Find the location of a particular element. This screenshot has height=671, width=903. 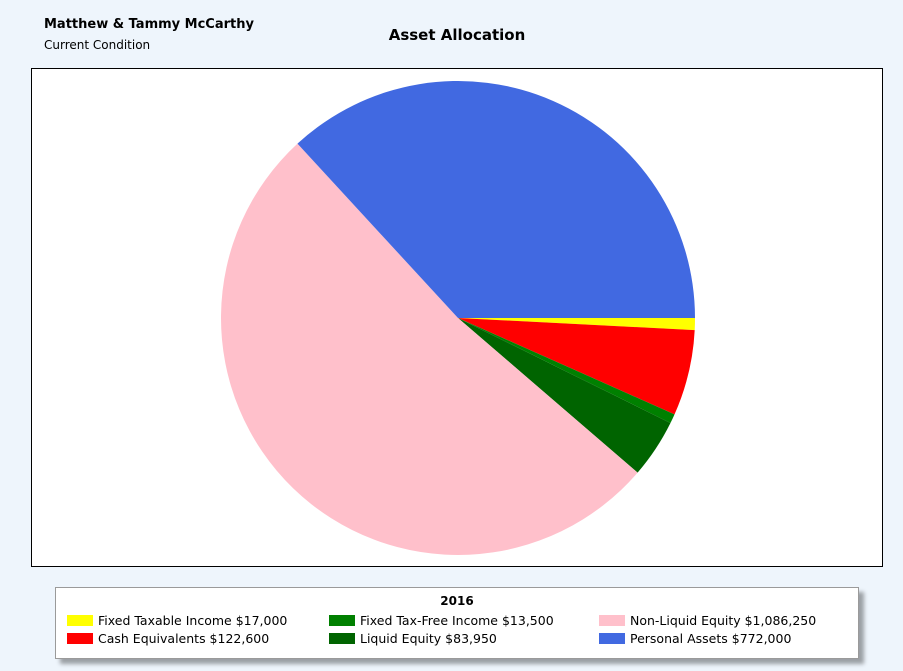

legend-item-fixed-taxable-income: Fixed Taxable Income $17,000 is located at coordinates (177, 621).